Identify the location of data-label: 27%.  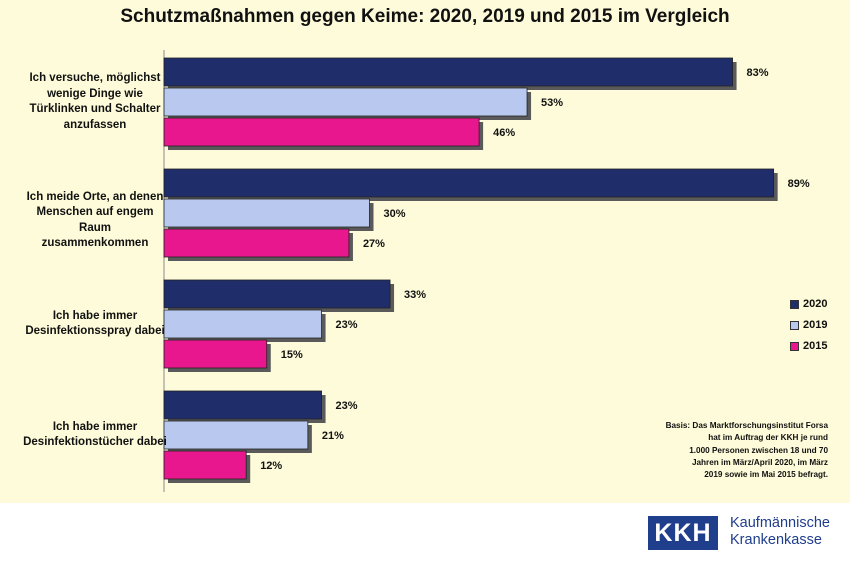
(374, 244).